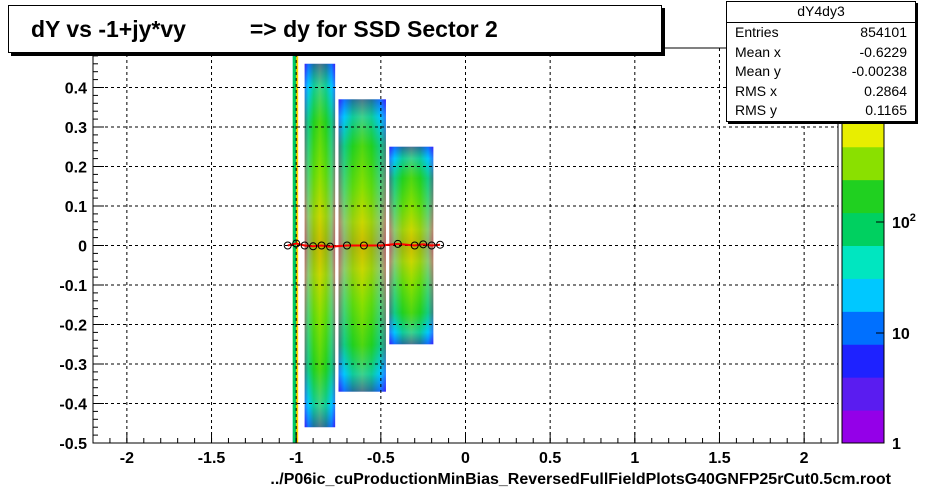  I want to click on profile-line, so click(364, 245).